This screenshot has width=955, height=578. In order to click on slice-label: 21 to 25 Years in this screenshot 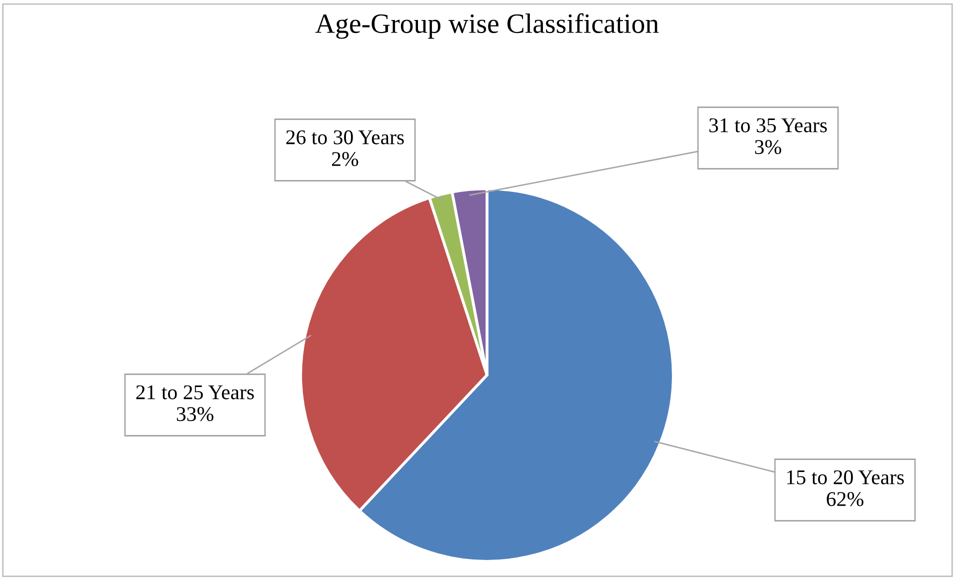, I will do `click(195, 392)`.